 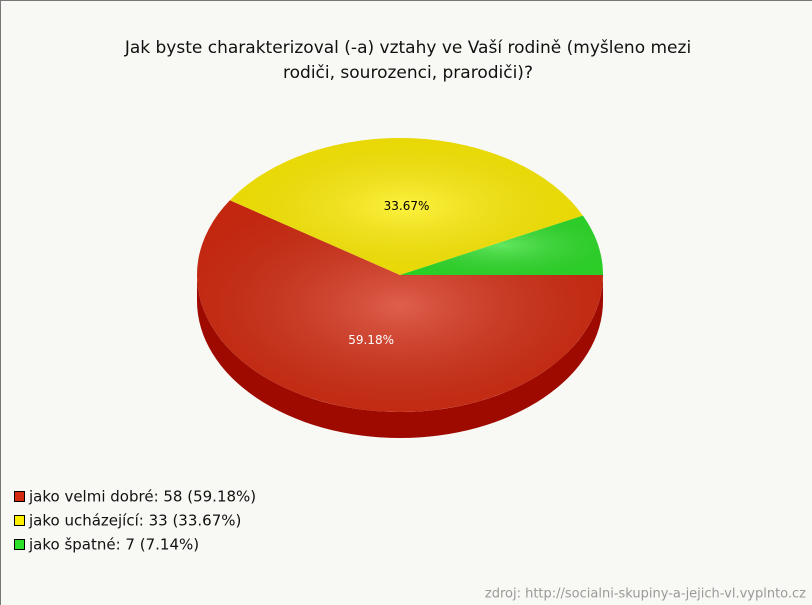 What do you see at coordinates (408, 73) in the screenshot?
I see `chart-title: rodiči, sourozenci, prarodiči)?` at bounding box center [408, 73].